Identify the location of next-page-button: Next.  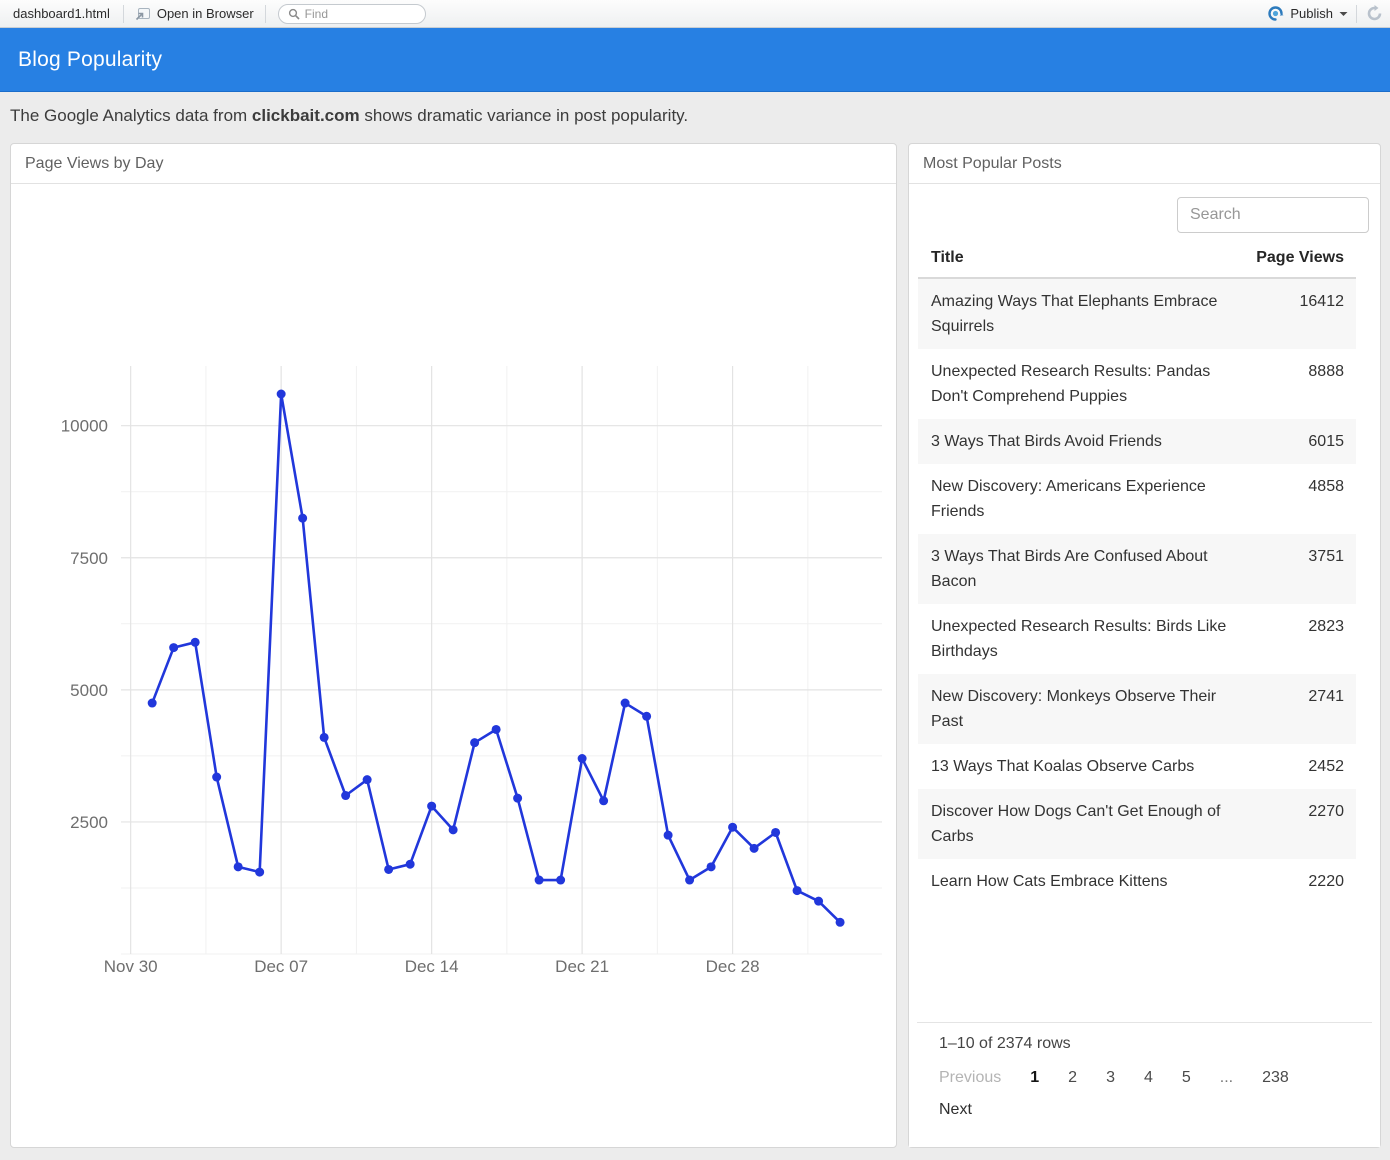
(955, 1109).